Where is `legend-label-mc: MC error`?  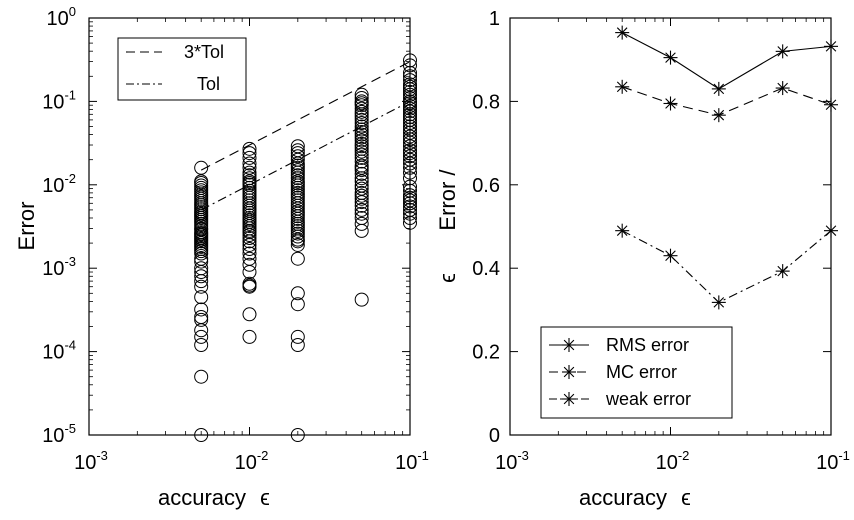
legend-label-mc: MC error is located at coordinates (641, 372).